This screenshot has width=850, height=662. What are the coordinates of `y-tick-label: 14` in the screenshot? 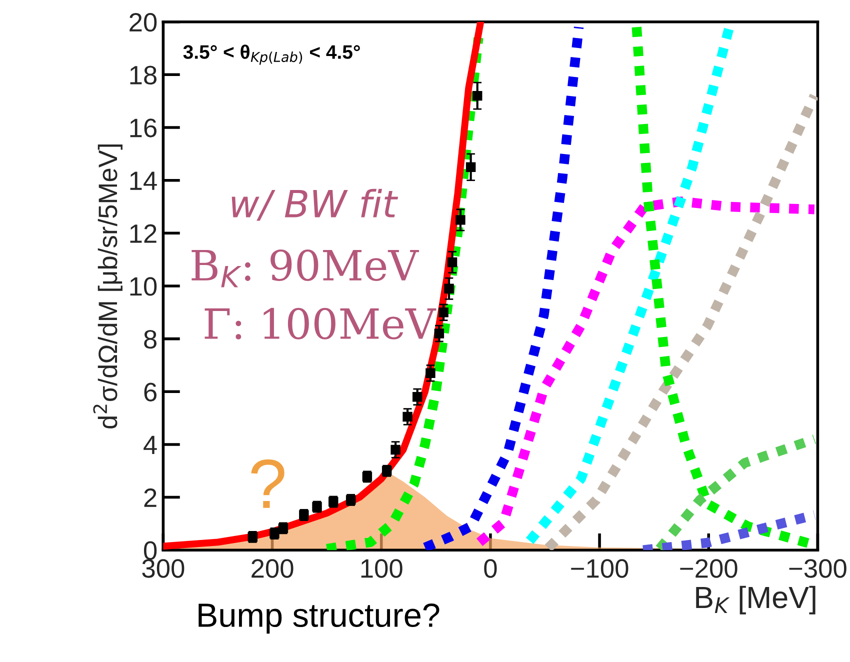 It's located at (143, 181).